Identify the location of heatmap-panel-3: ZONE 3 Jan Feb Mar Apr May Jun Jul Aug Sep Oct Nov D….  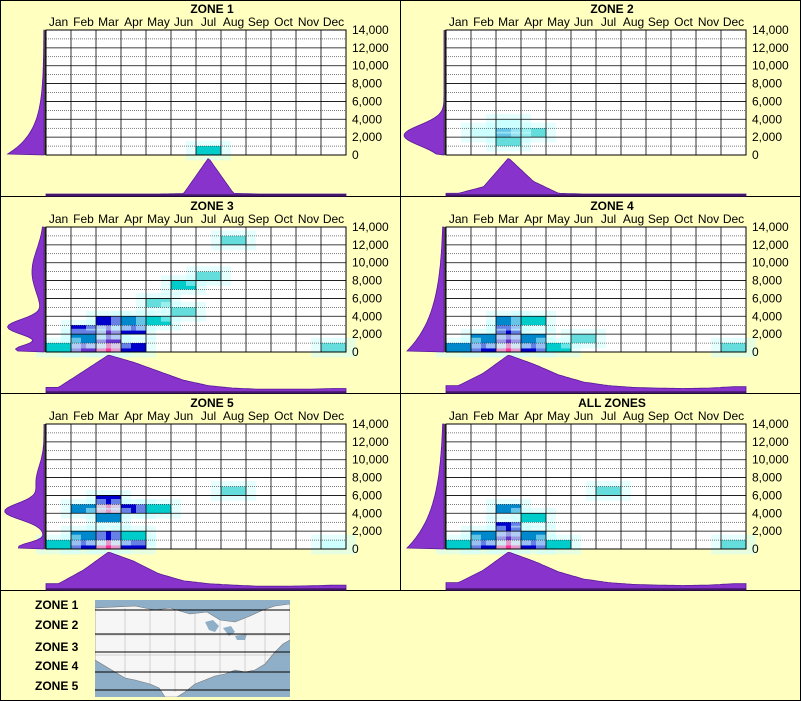
(198, 296).